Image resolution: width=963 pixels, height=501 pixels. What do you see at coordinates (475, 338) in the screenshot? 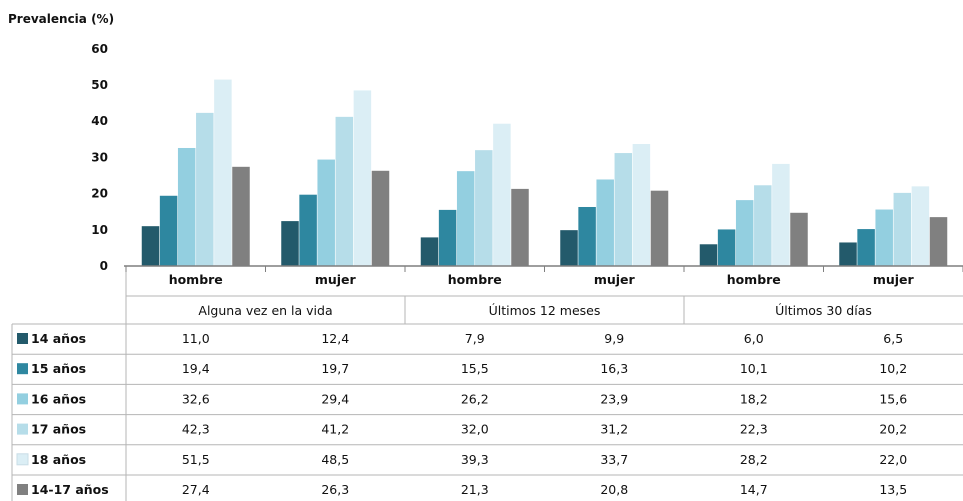
I see `table-cell: 7,9` at bounding box center [475, 338].